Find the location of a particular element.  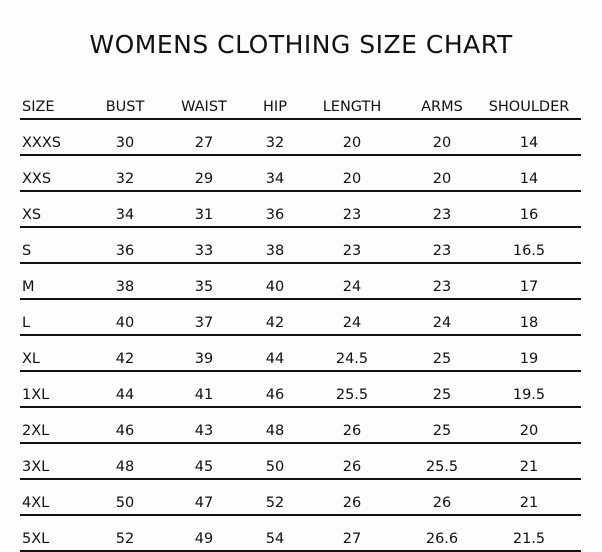

table-row: 3XL 48 45 50 26 25.5 21 is located at coordinates (300, 461).